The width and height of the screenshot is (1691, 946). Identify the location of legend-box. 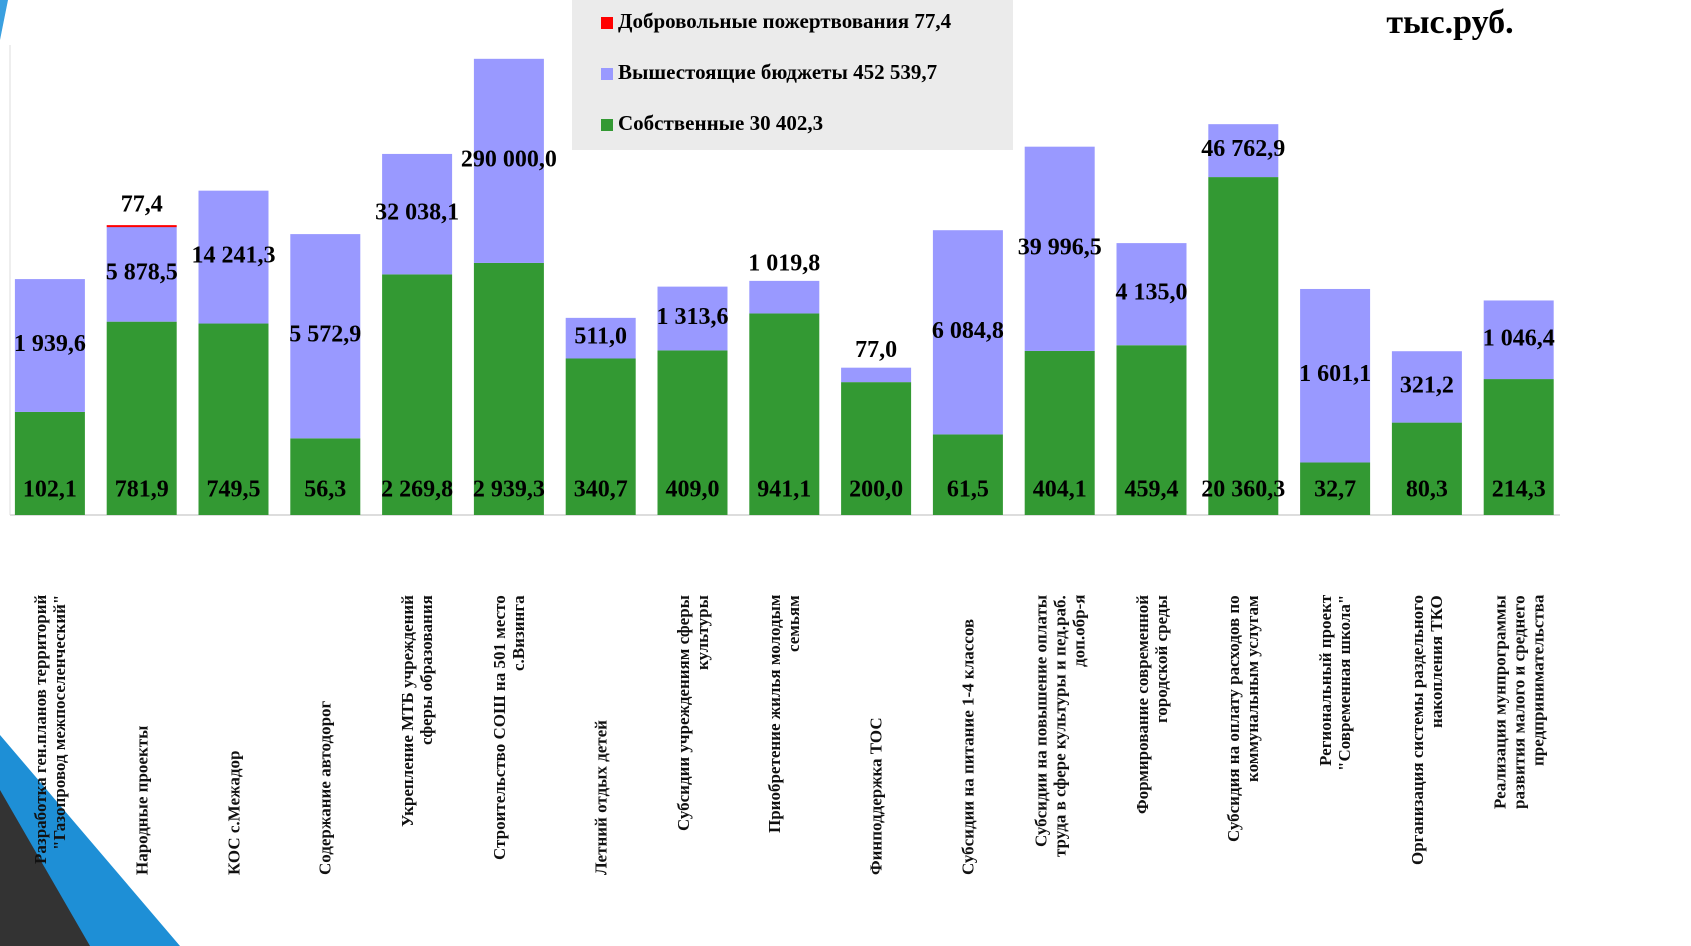
(792, 75).